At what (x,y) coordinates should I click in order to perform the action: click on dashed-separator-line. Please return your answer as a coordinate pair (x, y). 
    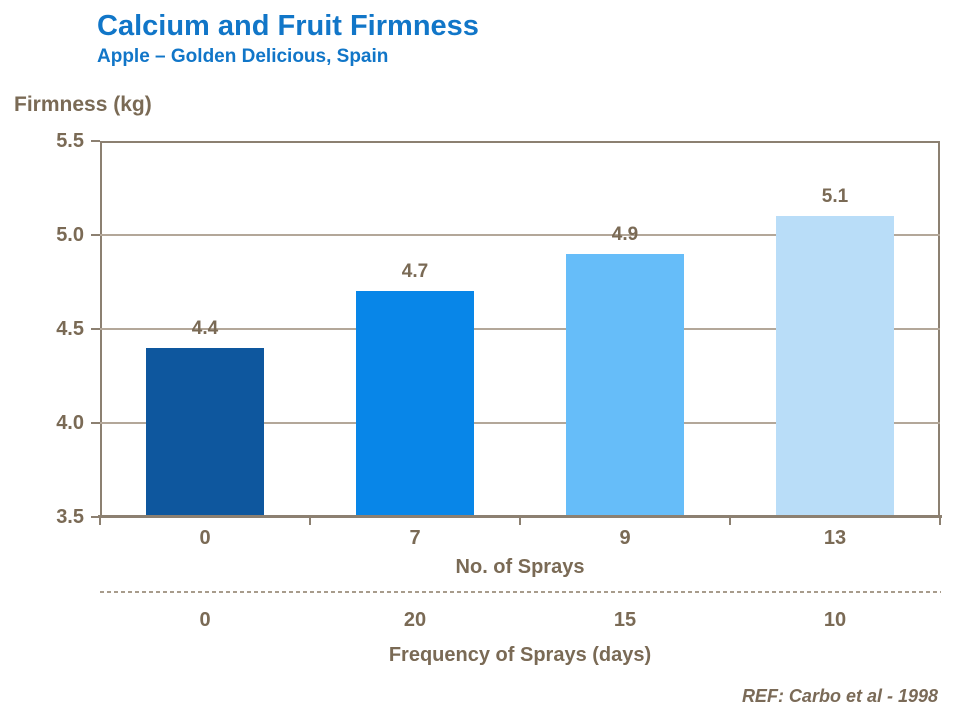
    Looking at the image, I should click on (520, 592).